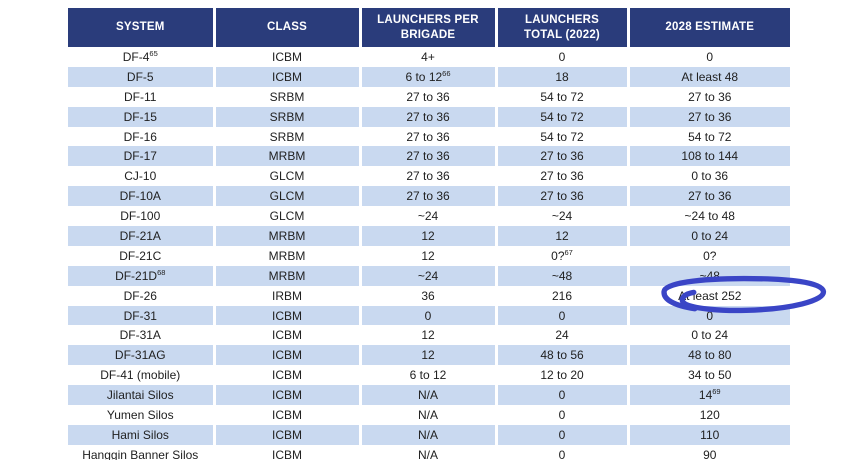 The image size is (862, 460). I want to click on footnote-marker: 69, so click(716, 392).